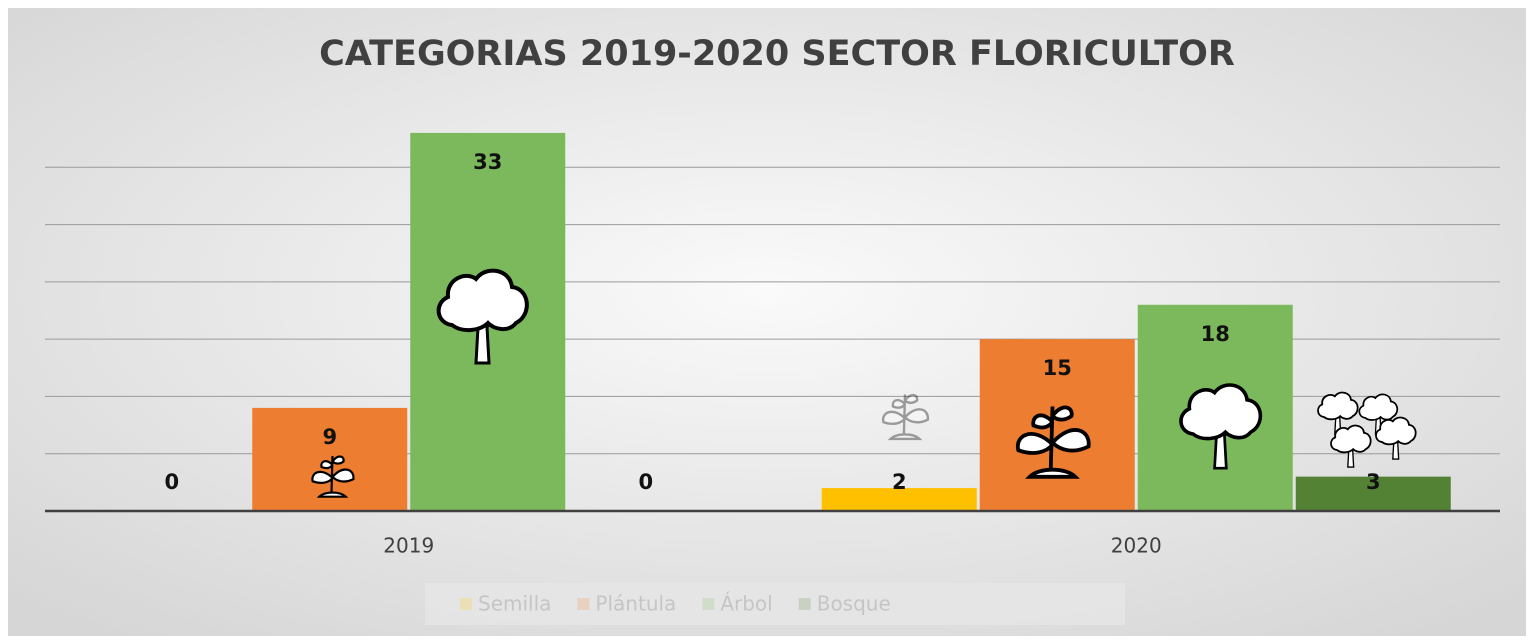 The width and height of the screenshot is (1534, 644). What do you see at coordinates (775, 604) in the screenshot?
I see `legend-box` at bounding box center [775, 604].